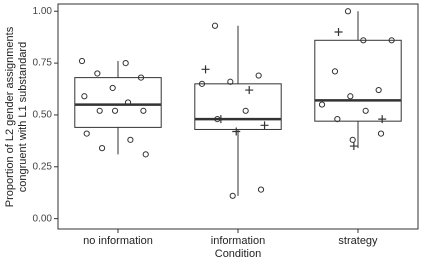  I want to click on y-tick-label: 0.00, so click(43, 218).